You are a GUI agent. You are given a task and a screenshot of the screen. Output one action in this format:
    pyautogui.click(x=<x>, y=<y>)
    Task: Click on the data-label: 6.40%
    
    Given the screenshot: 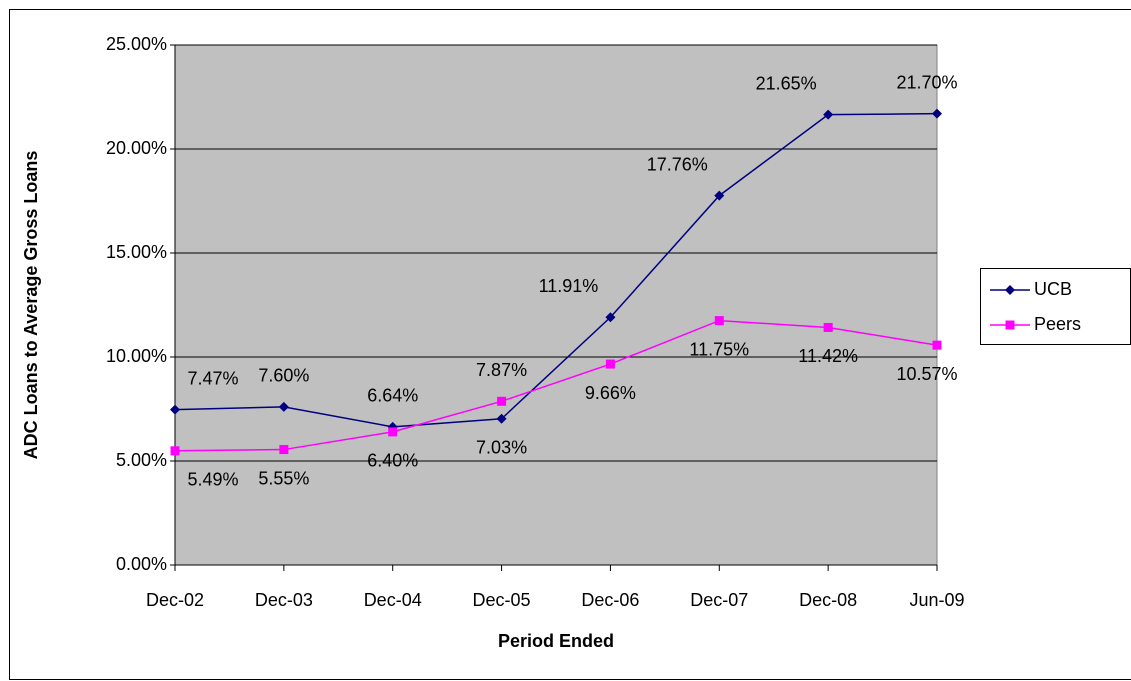 What is the action you would take?
    pyautogui.click(x=392, y=461)
    